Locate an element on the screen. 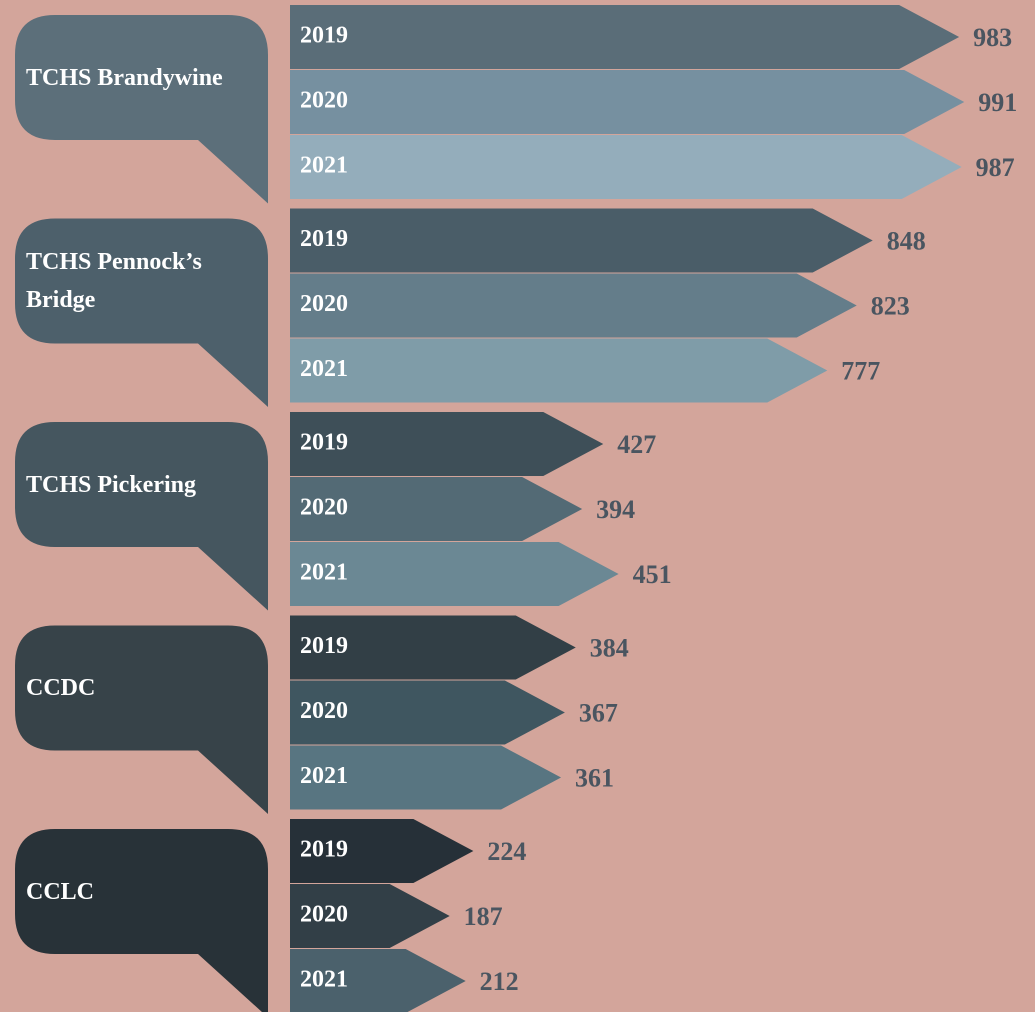 This screenshot has height=1012, width=1035. value-label: 983 is located at coordinates (992, 37).